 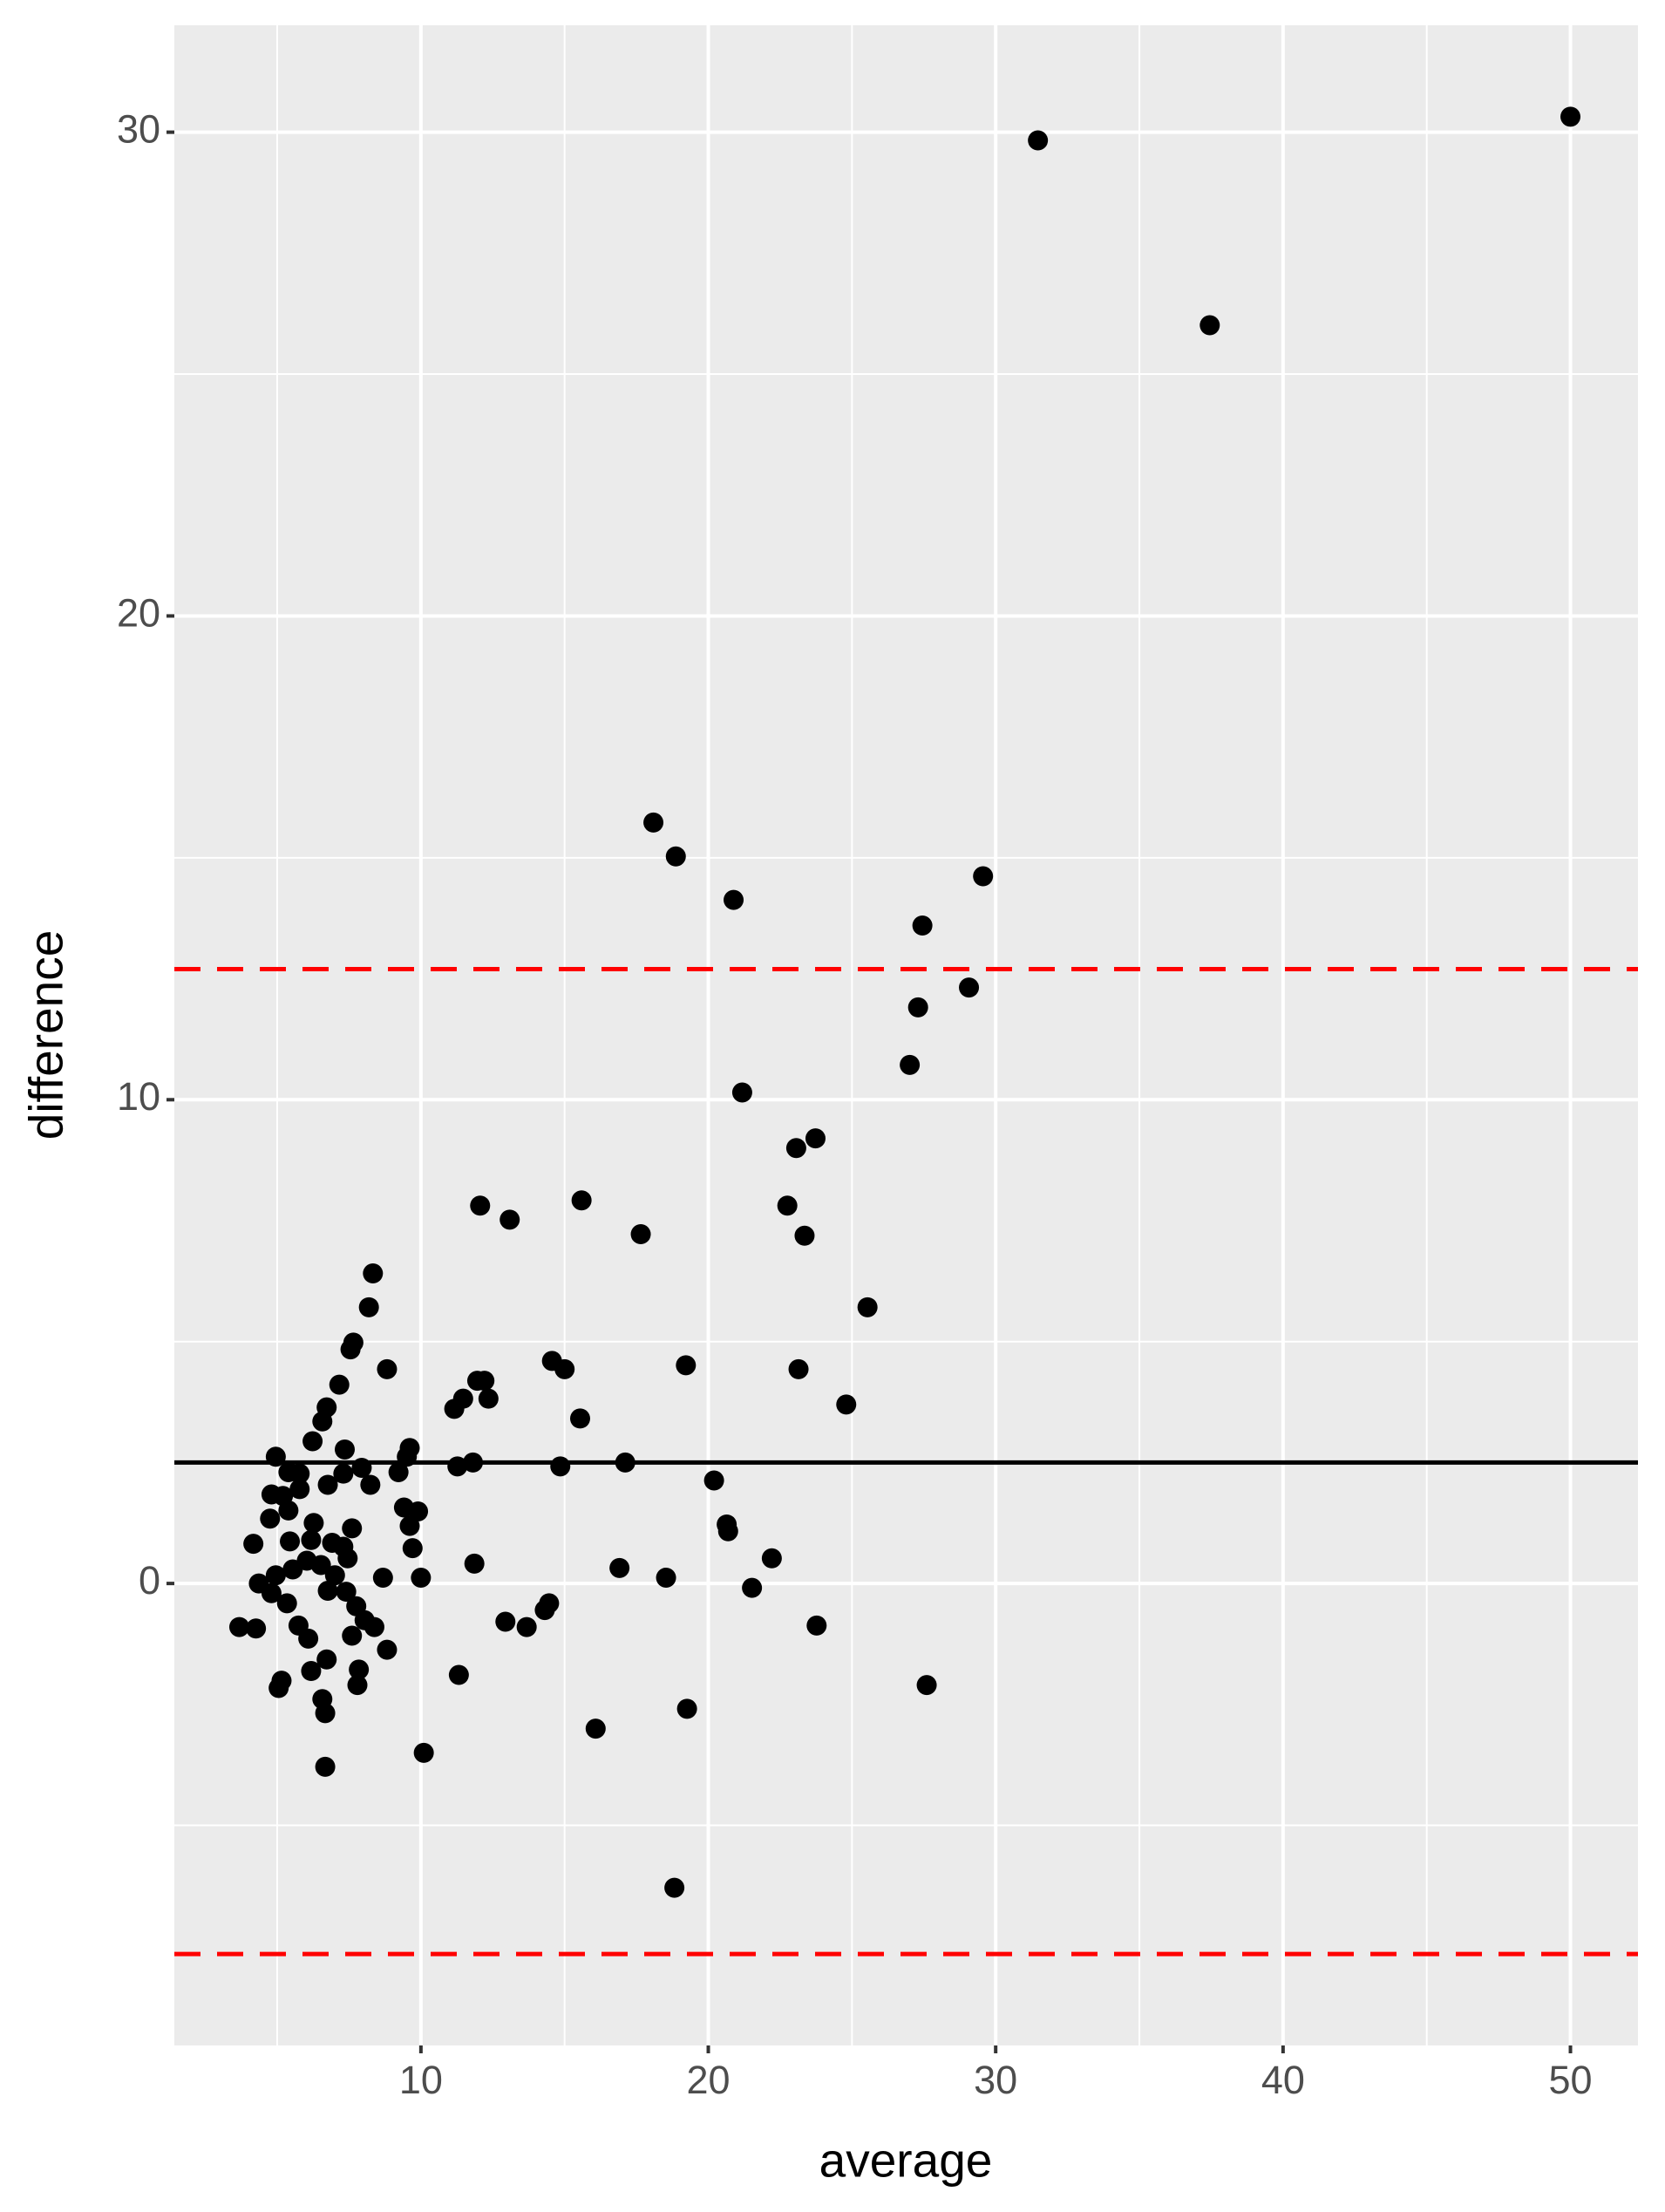 What do you see at coordinates (46, 1035) in the screenshot?
I see `y-axis-title: difference` at bounding box center [46, 1035].